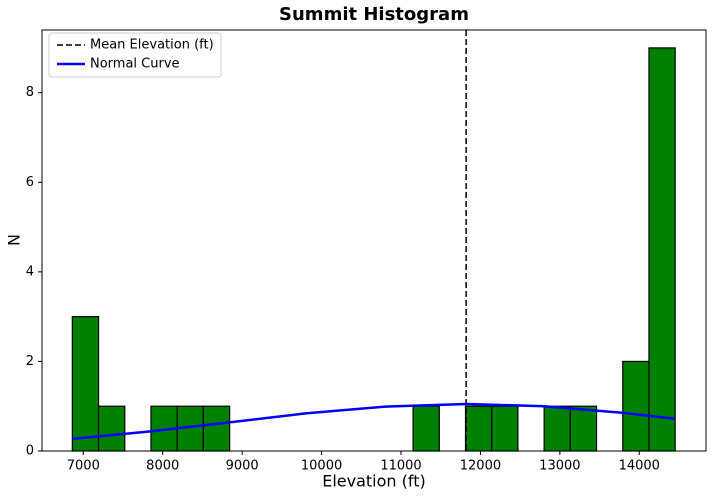  Describe the element at coordinates (374, 14) in the screenshot. I see `chart-title: Summit Histogram` at that location.